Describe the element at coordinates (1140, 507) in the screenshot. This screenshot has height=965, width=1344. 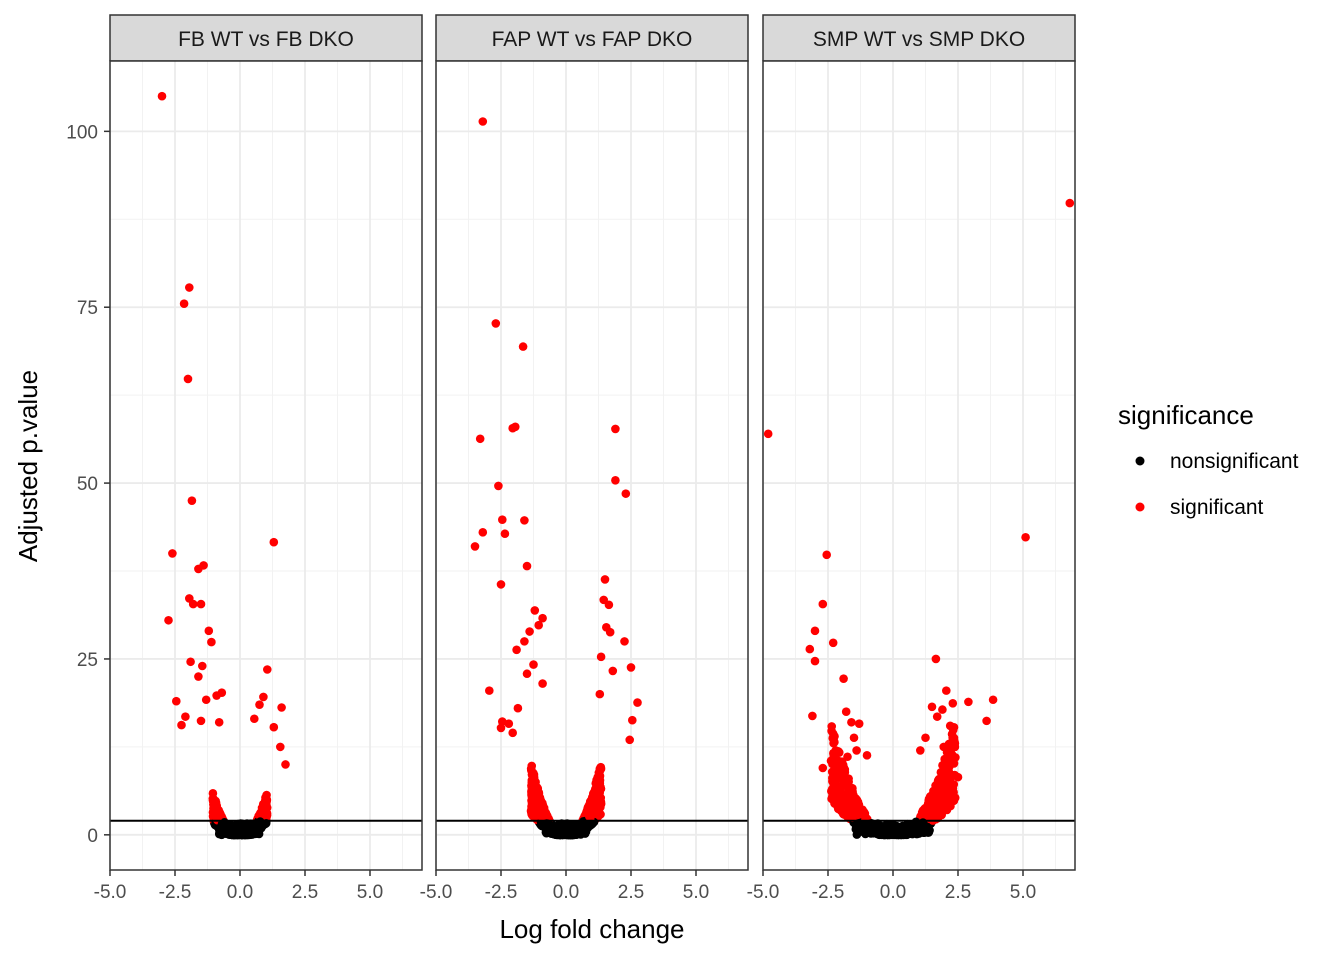
I see `legend-key-significant` at that location.